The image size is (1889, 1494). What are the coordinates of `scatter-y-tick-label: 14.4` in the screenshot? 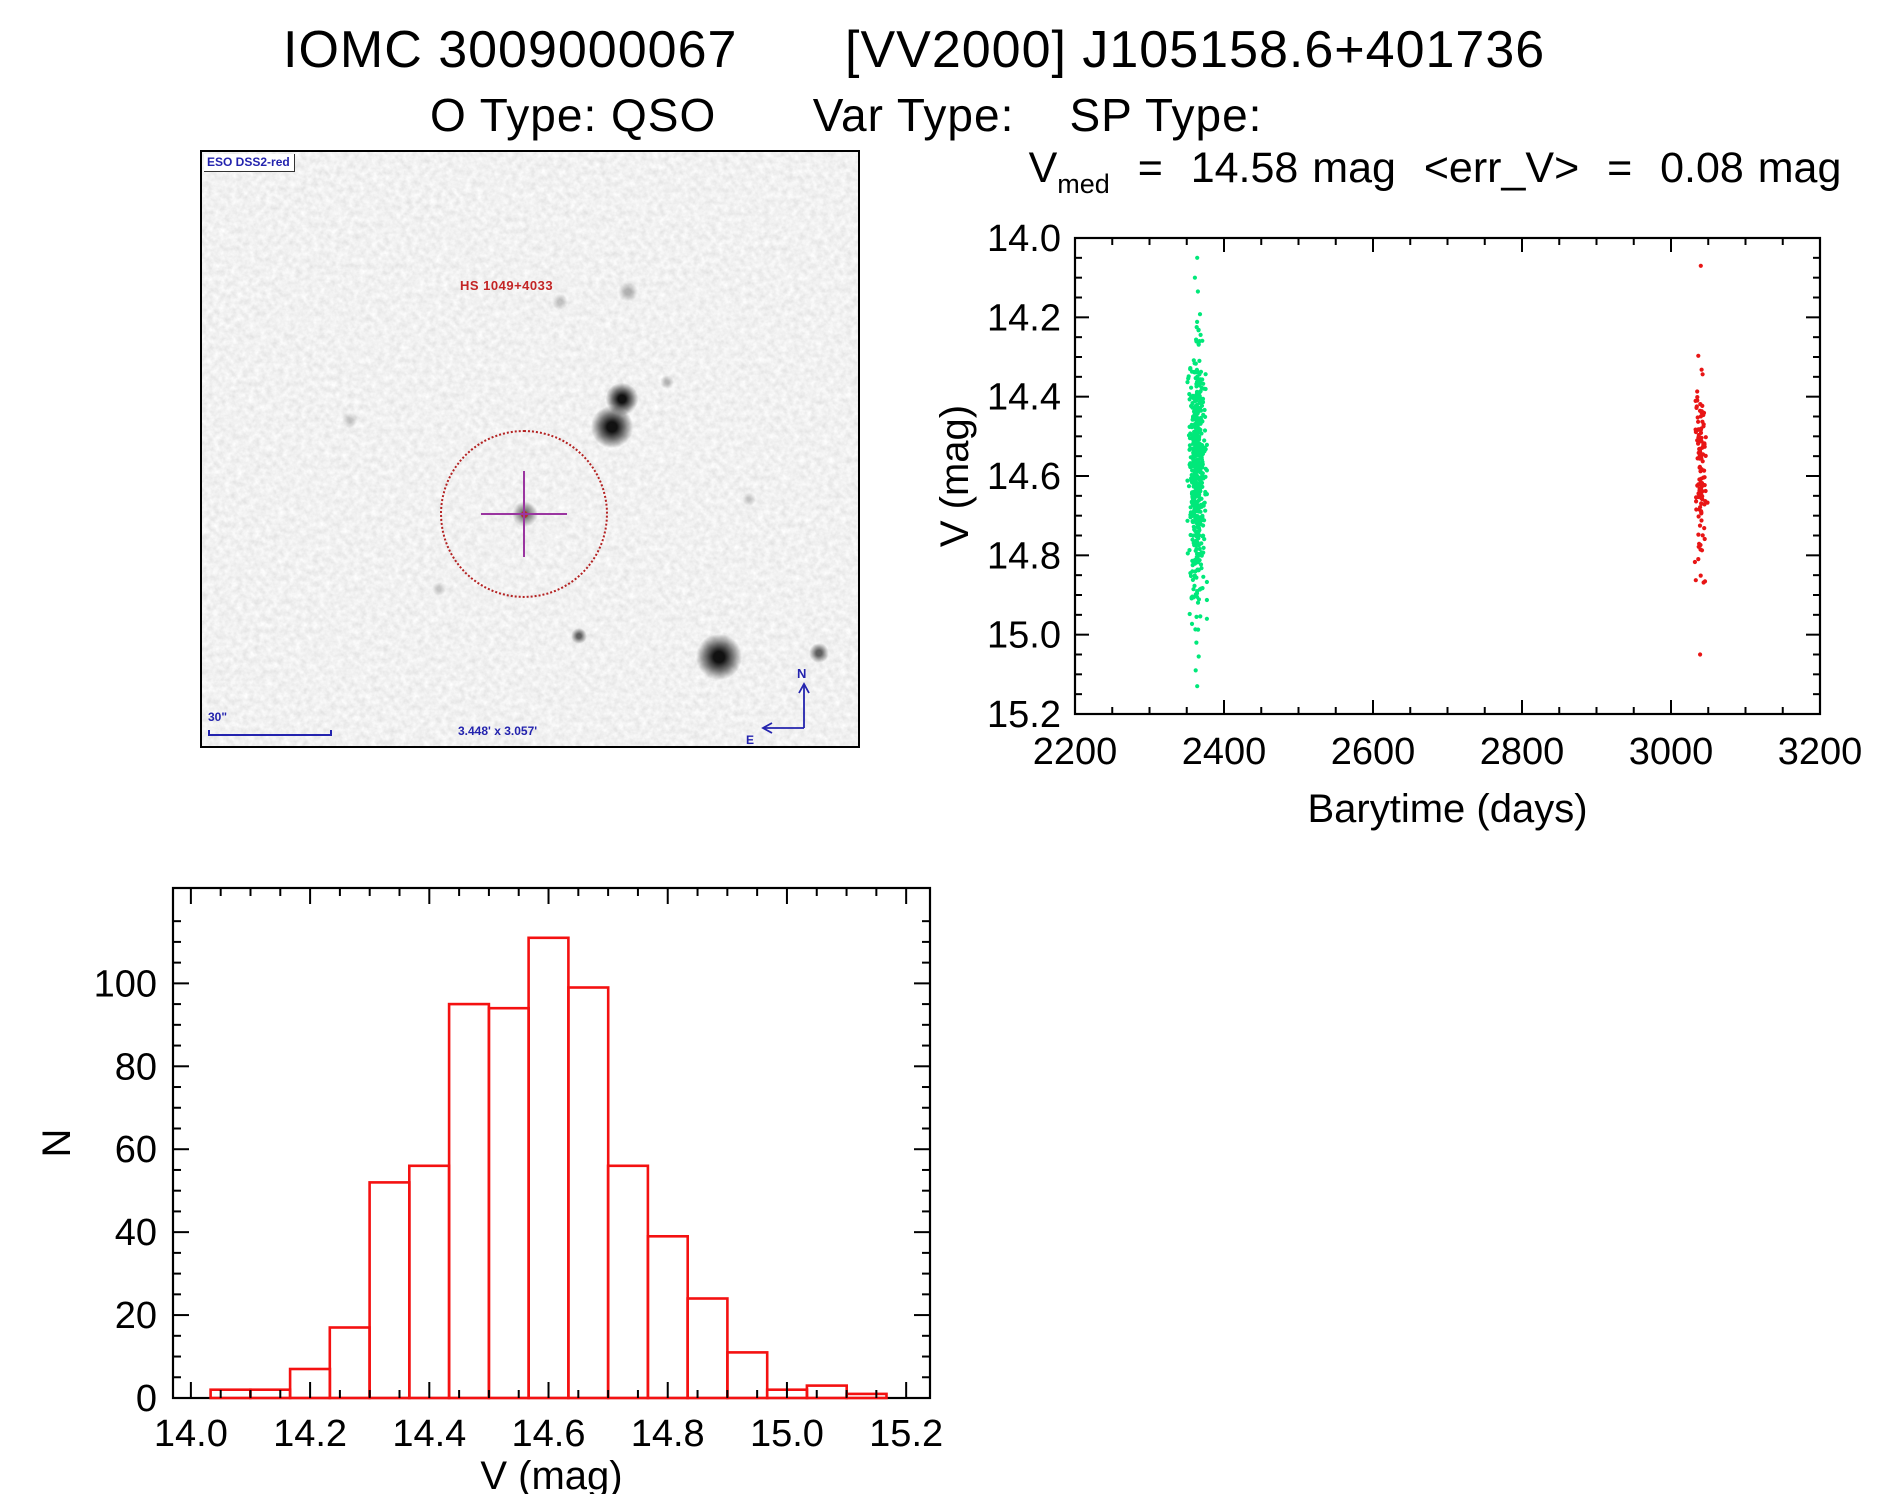 It's located at (1024, 398).